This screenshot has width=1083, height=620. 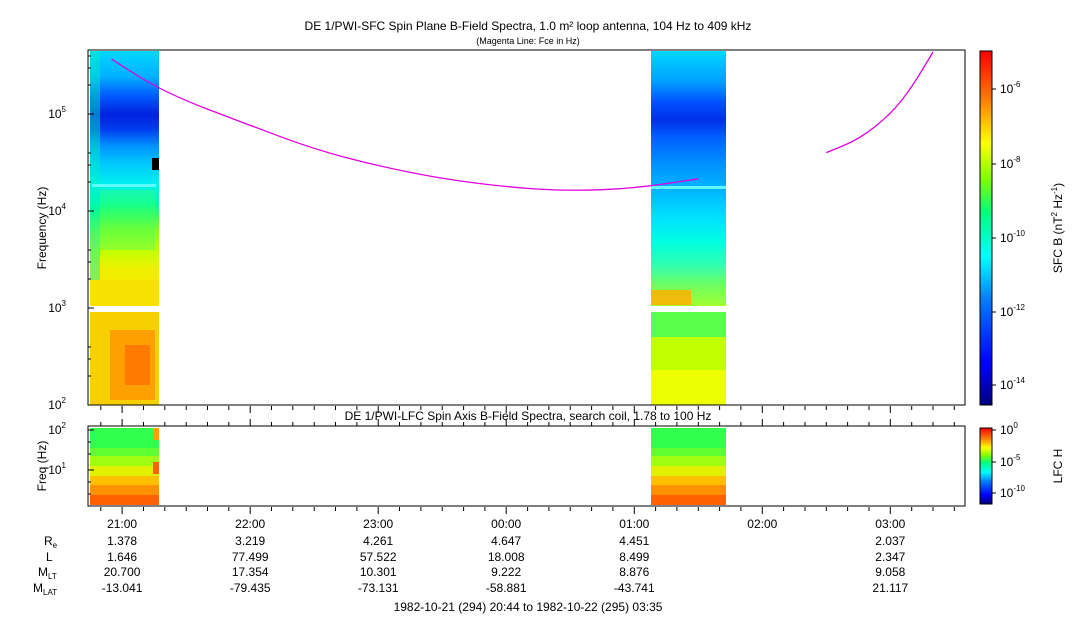 I want to click on ephemeris-value: 4.451, so click(x=634, y=541).